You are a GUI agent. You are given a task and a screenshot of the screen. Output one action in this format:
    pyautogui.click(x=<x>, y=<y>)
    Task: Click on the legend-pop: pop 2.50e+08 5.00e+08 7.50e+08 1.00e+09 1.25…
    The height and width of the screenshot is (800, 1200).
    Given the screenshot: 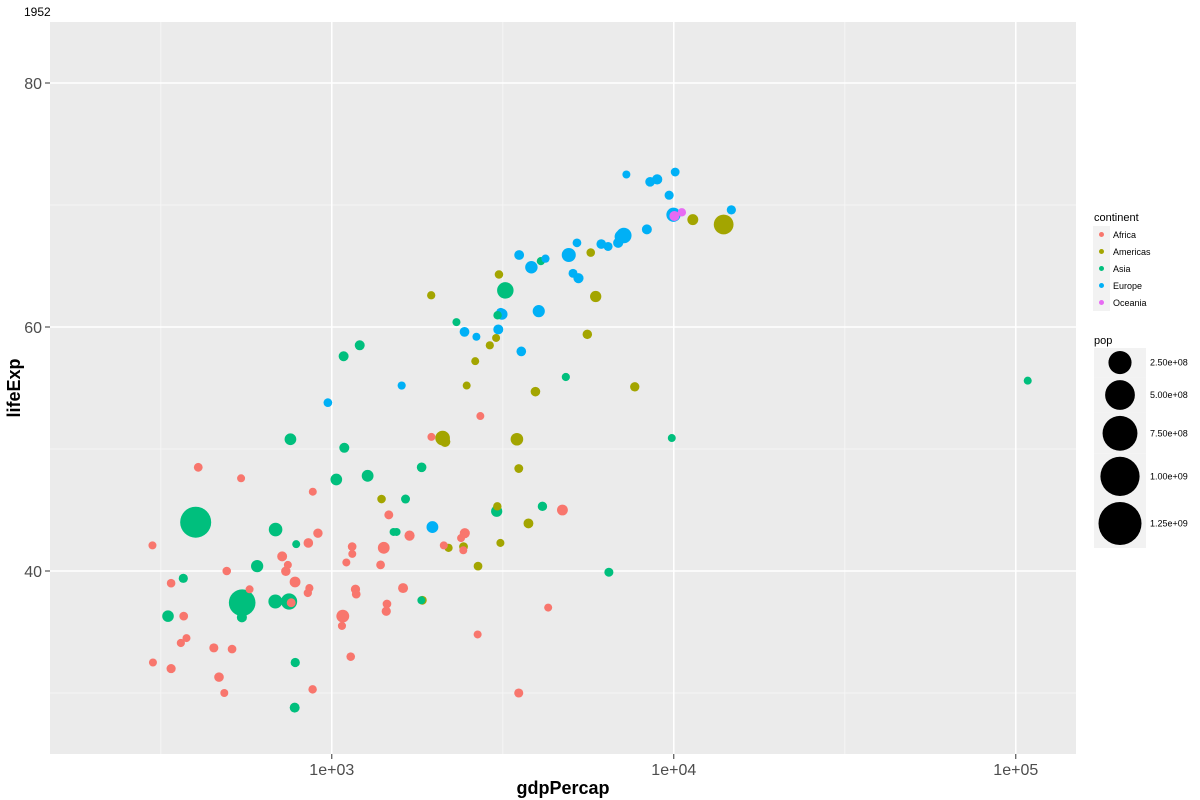 What is the action you would take?
    pyautogui.click(x=1141, y=441)
    